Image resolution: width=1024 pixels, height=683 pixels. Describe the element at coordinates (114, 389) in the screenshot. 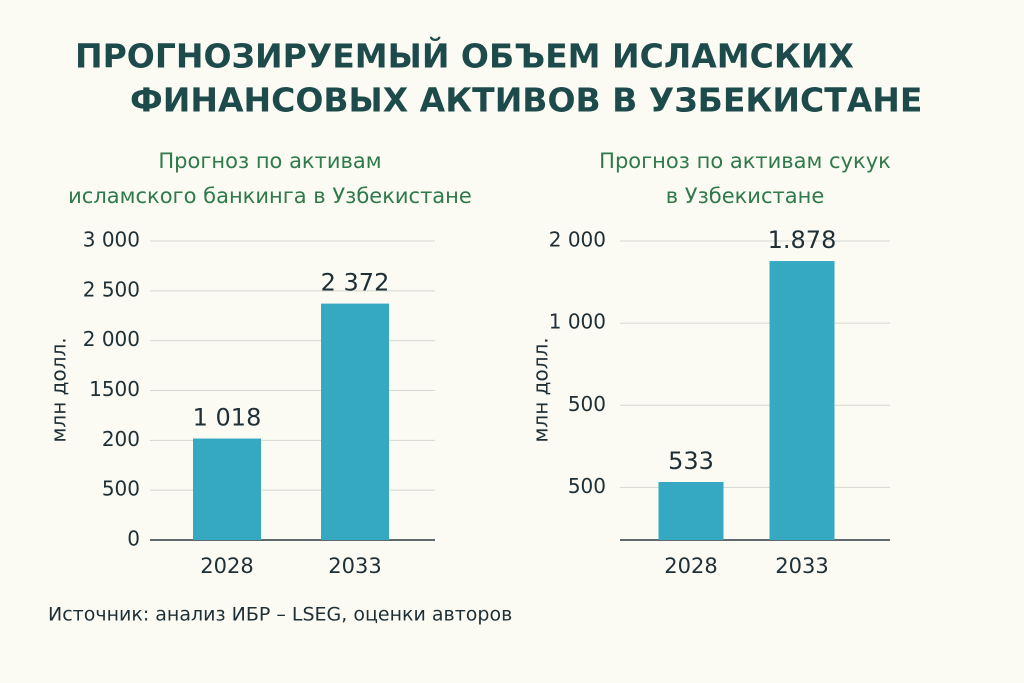

I see `y-tick-label: 1500` at that location.